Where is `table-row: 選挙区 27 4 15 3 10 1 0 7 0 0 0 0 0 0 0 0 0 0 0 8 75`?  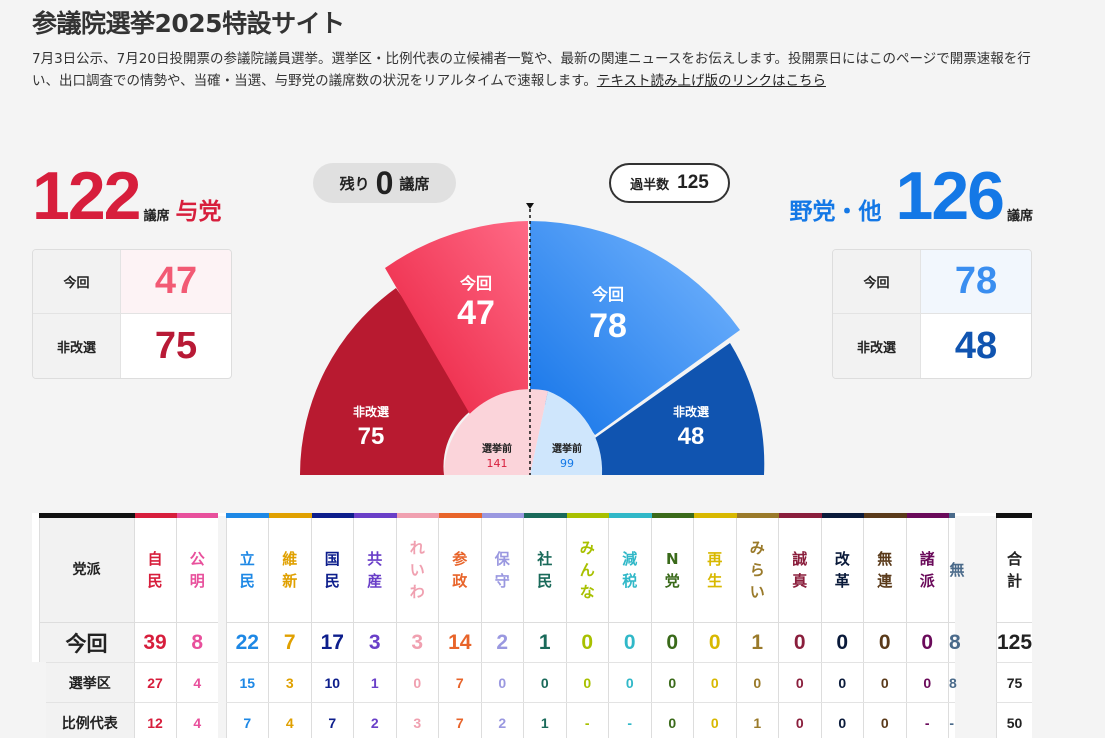
table-row: 選挙区 27 4 15 3 10 1 0 7 0 0 0 0 0 0 0 0 0 0 0 8 75 is located at coordinates (532, 682).